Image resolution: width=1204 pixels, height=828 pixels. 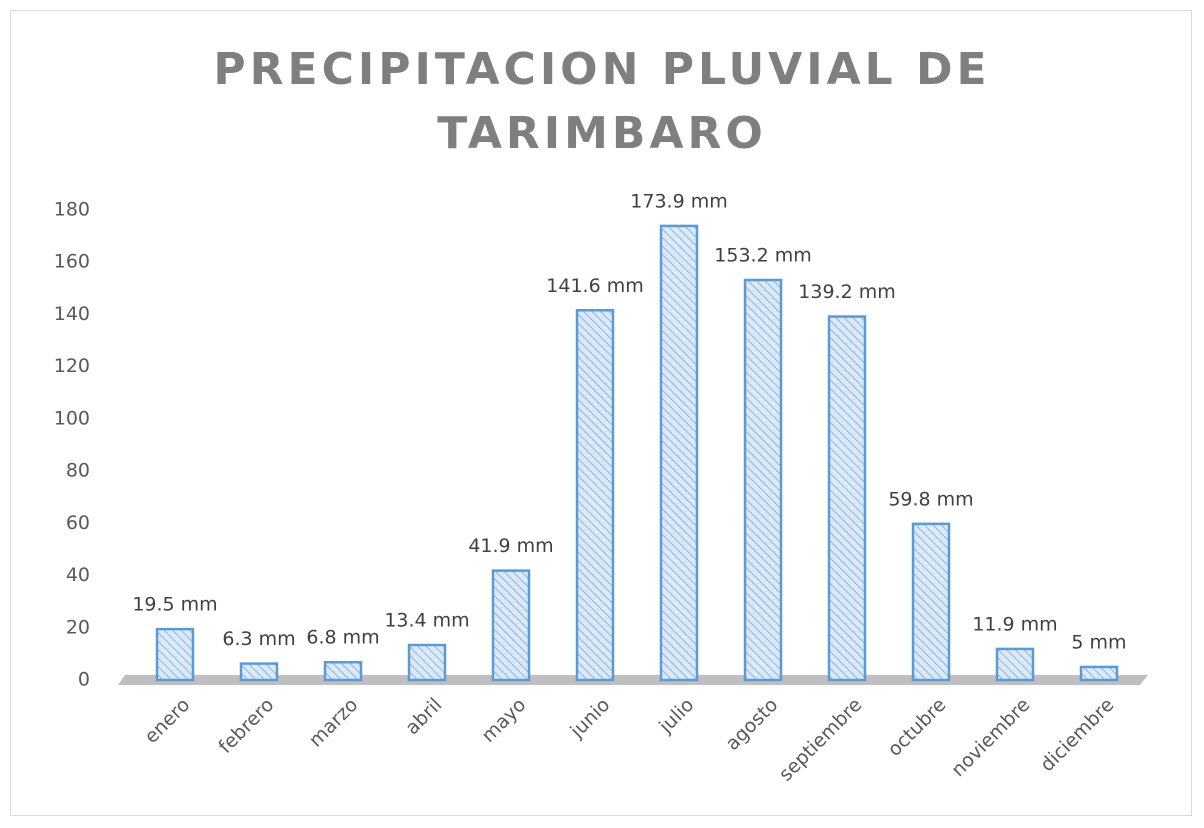 I want to click on data-label: 11.9 mm, so click(x=1014, y=624).